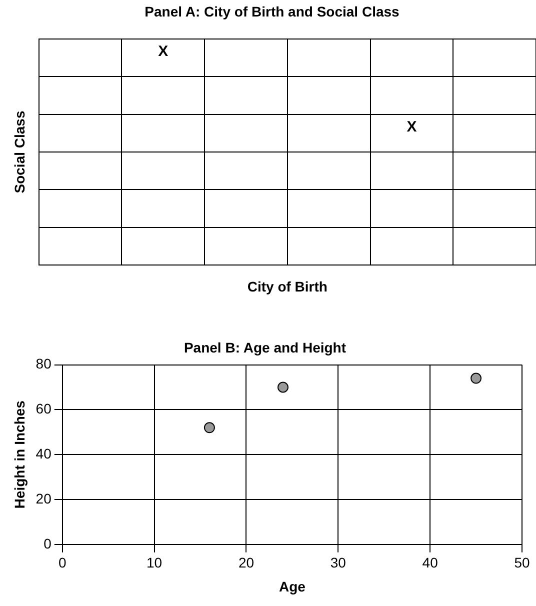  I want to click on x-tick-label: 0, so click(62, 562).